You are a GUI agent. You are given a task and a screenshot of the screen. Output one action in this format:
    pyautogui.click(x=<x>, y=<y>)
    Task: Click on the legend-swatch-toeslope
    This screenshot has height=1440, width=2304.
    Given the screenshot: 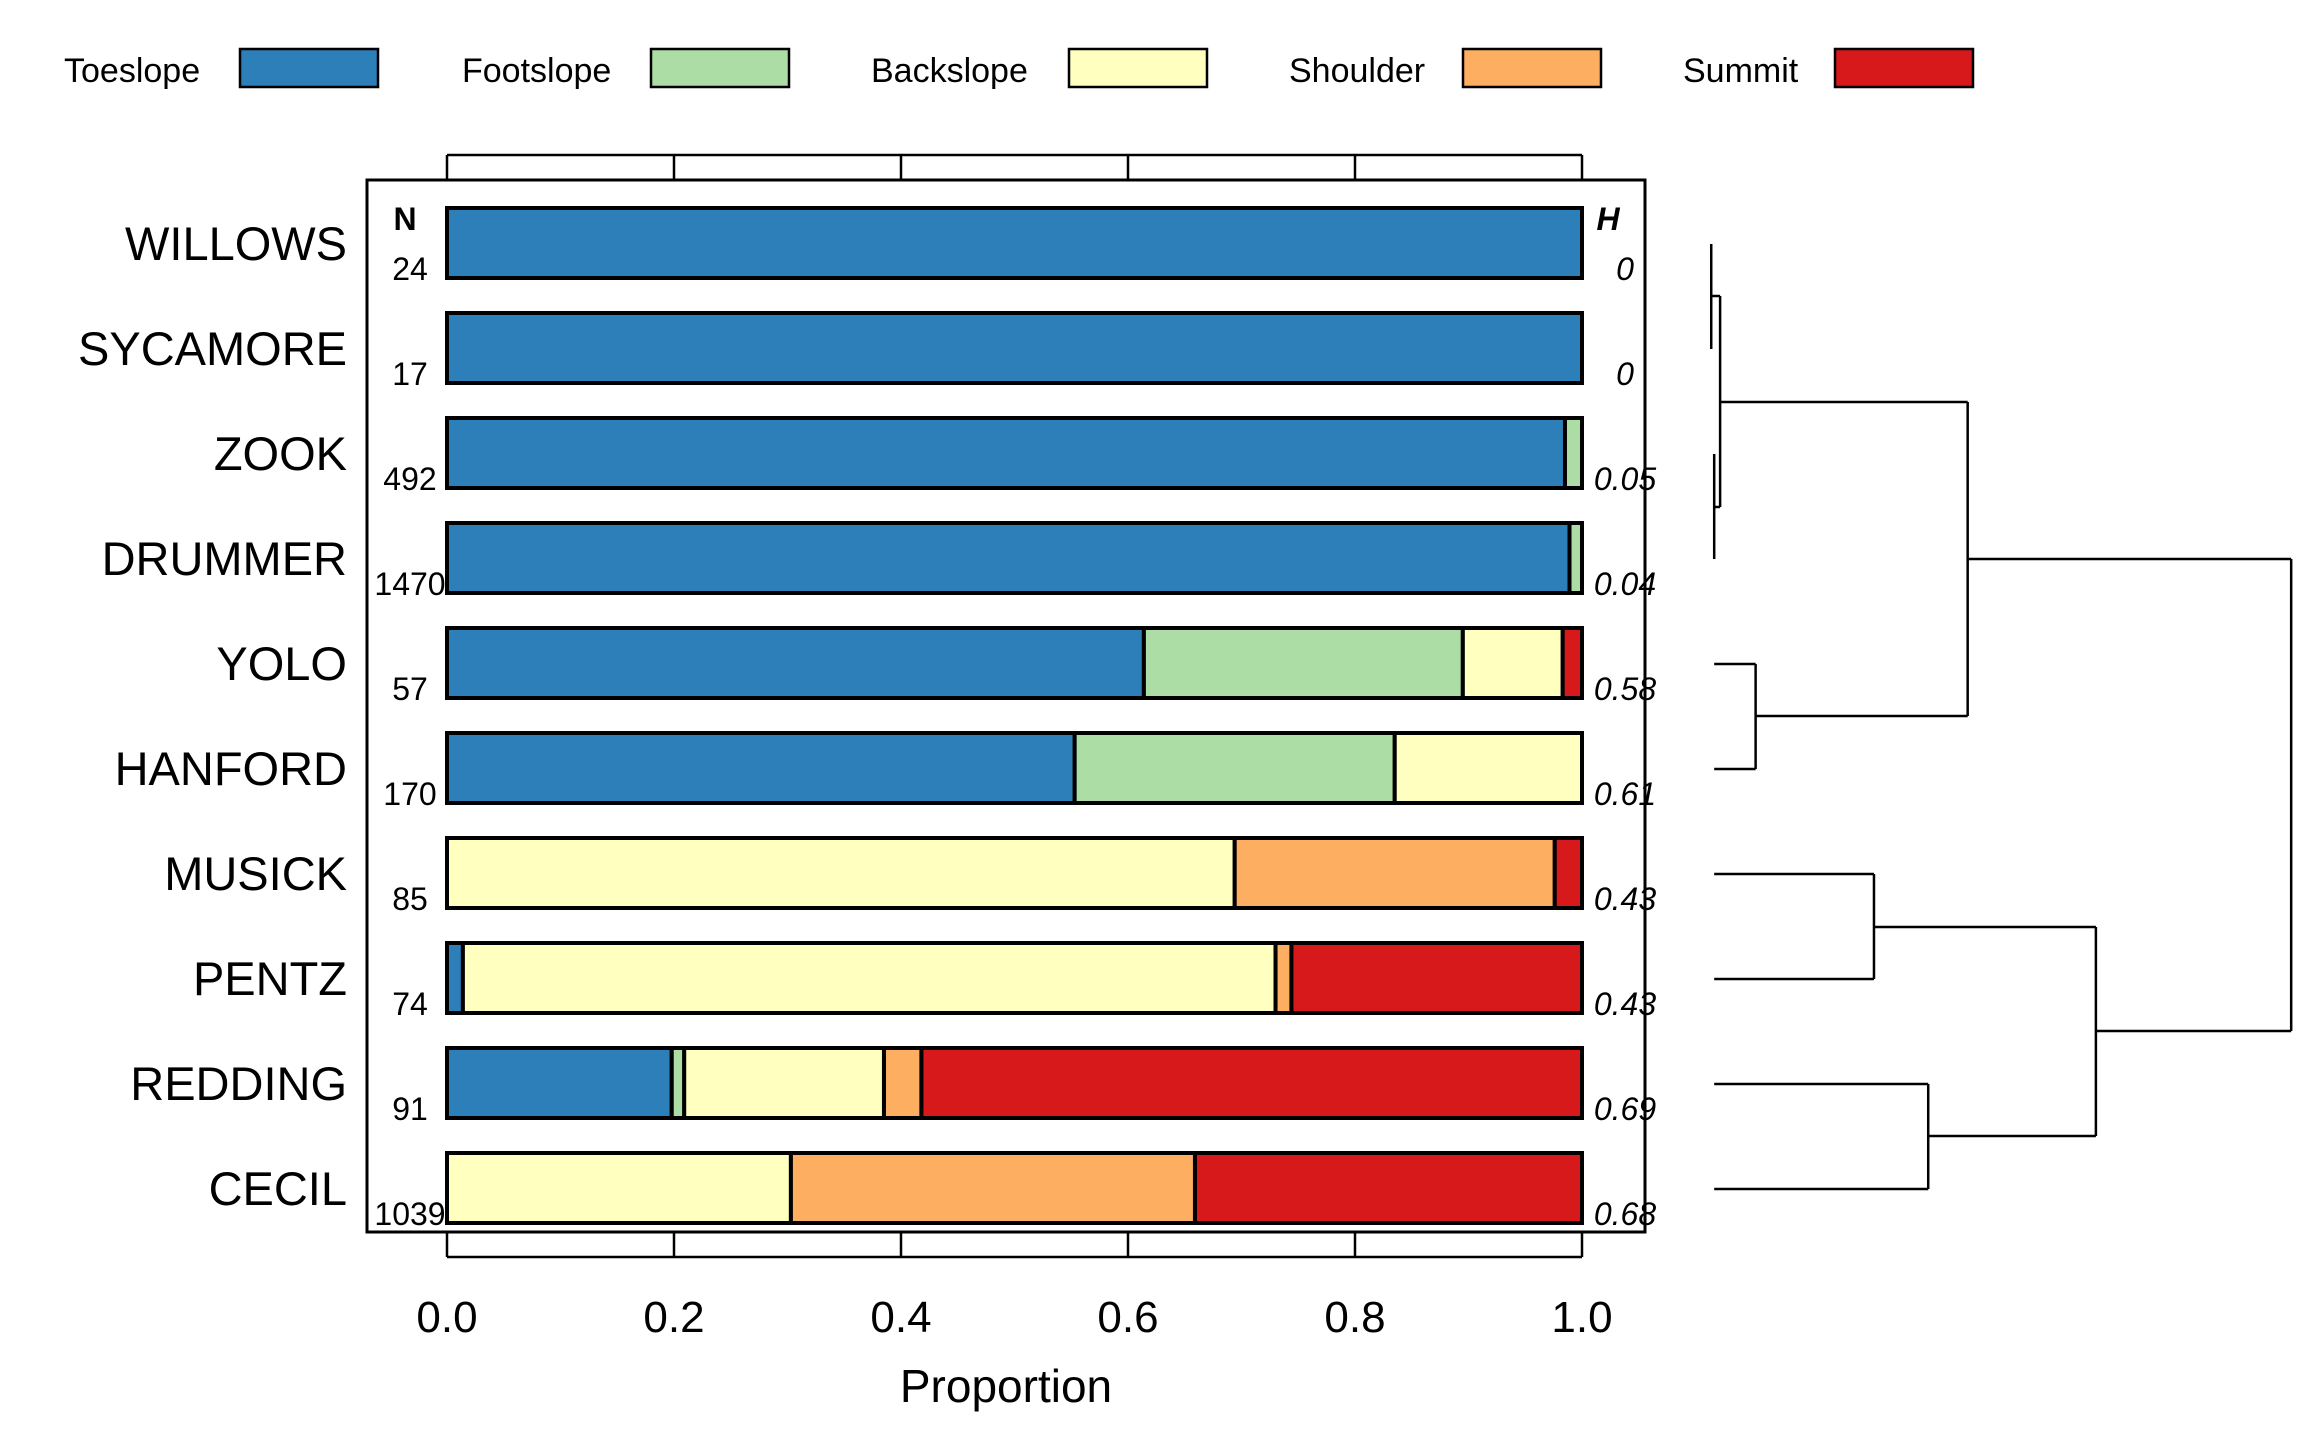 What is the action you would take?
    pyautogui.click(x=309, y=68)
    